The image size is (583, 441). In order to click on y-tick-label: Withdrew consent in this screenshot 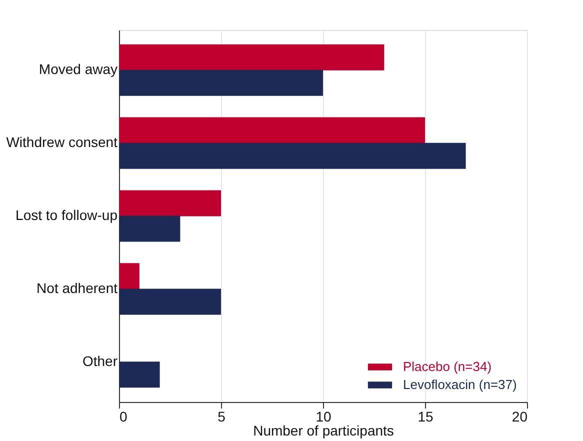, I will do `click(62, 142)`.